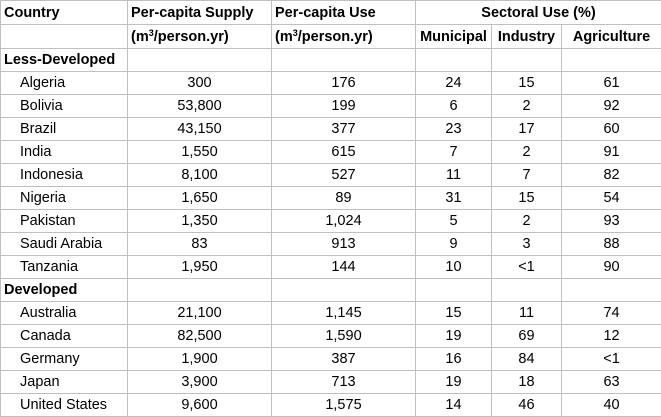  Describe the element at coordinates (199, 244) in the screenshot. I see `supply-cell: 83` at that location.